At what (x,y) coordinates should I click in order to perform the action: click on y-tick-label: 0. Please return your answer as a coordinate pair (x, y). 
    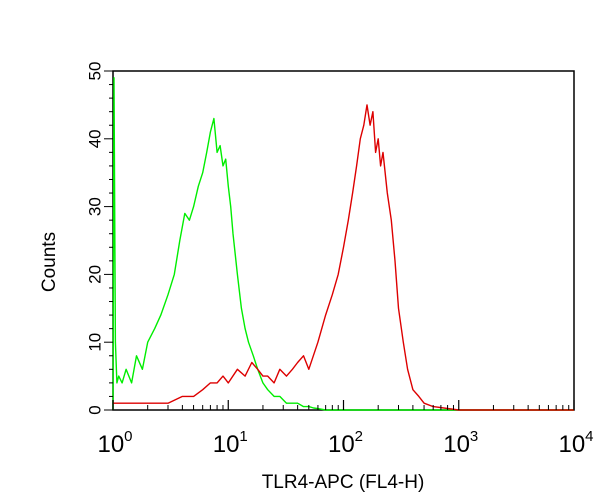
    Looking at the image, I should click on (95, 409).